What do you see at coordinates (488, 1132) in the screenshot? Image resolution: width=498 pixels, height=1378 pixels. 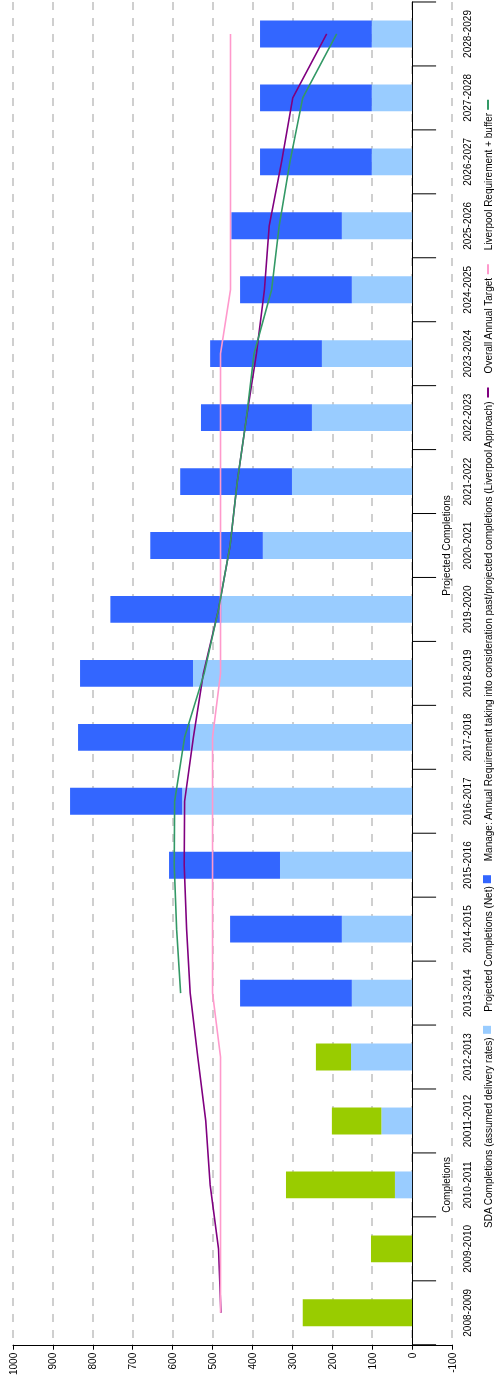 I see `legend-label: SDA Completions (assumed delivery rates)` at bounding box center [488, 1132].